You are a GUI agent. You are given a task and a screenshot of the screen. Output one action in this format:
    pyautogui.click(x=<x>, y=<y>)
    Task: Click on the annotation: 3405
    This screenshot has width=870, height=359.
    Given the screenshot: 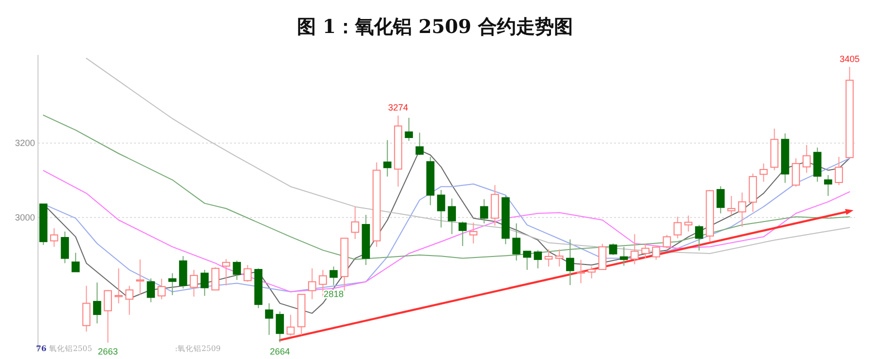 What is the action you would take?
    pyautogui.click(x=850, y=59)
    